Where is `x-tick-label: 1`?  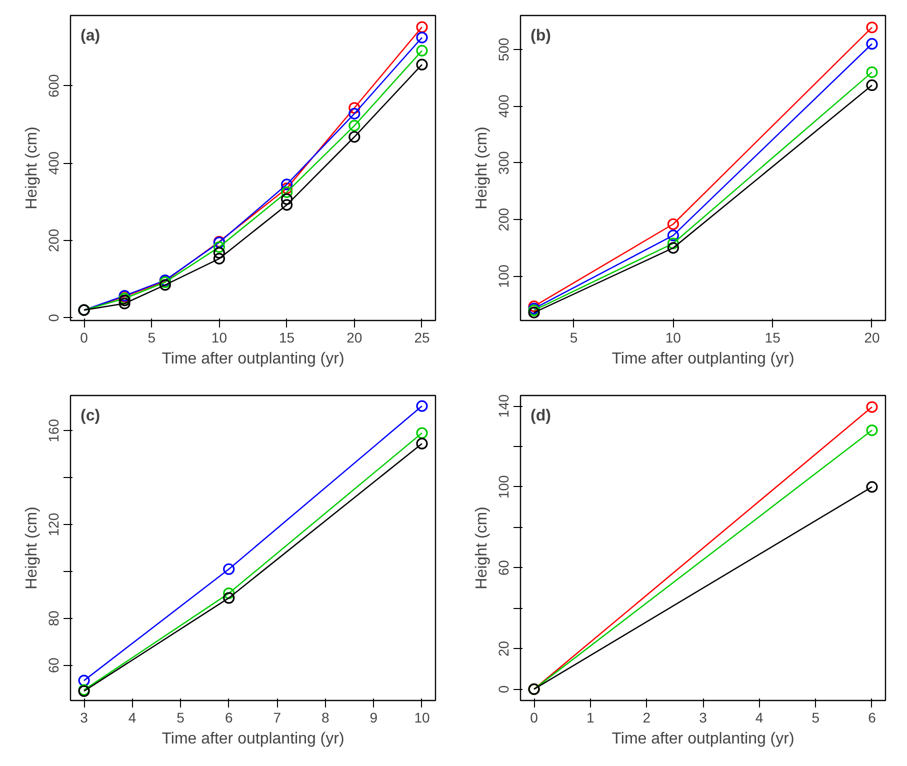 x-tick-label: 1 is located at coordinates (590, 718).